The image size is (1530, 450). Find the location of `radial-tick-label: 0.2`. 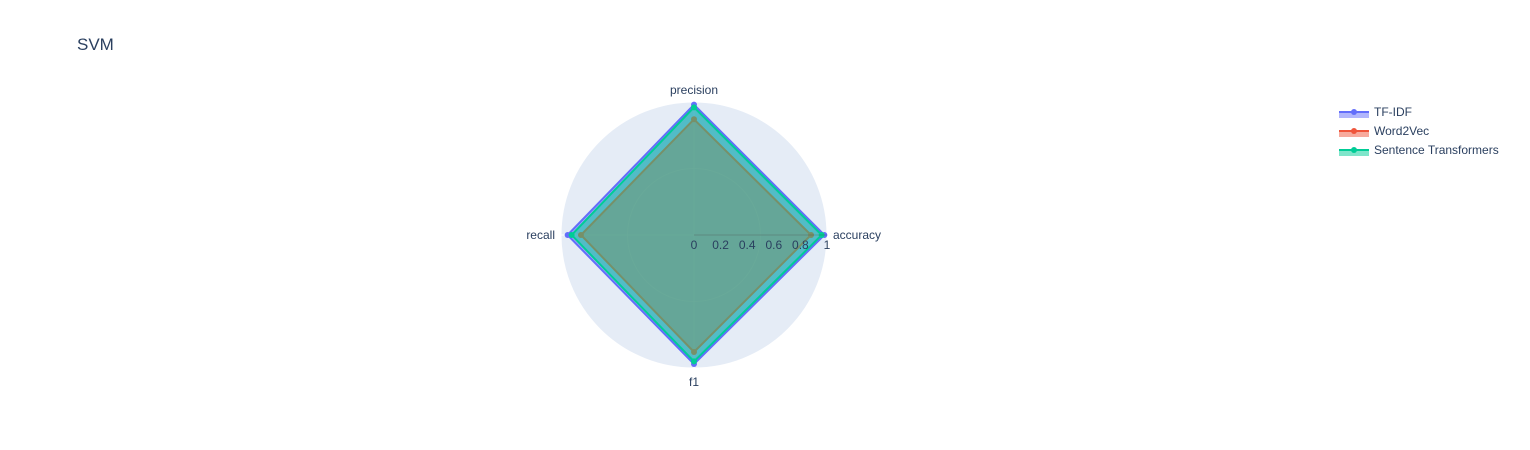

radial-tick-label: 0.2 is located at coordinates (720, 245).